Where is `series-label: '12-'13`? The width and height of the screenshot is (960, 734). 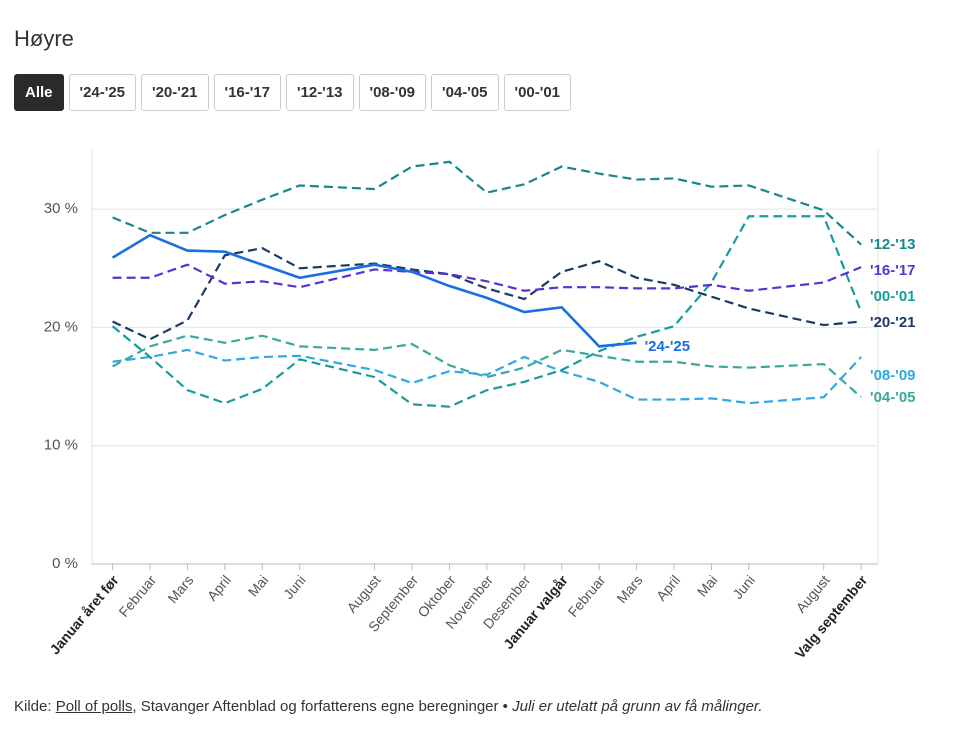 series-label: '12-'13 is located at coordinates (893, 244).